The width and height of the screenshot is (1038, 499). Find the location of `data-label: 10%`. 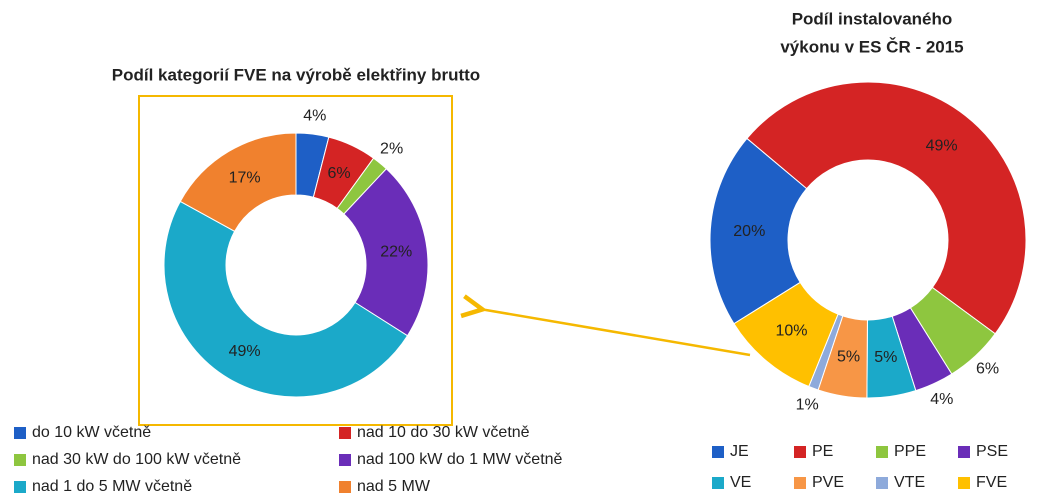

data-label: 10% is located at coordinates (791, 330).